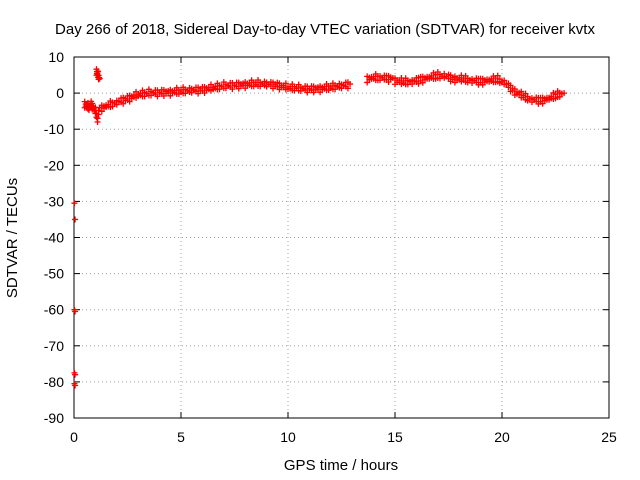 Image resolution: width=640 pixels, height=480 pixels. I want to click on y-tick-label: 10, so click(56, 57).